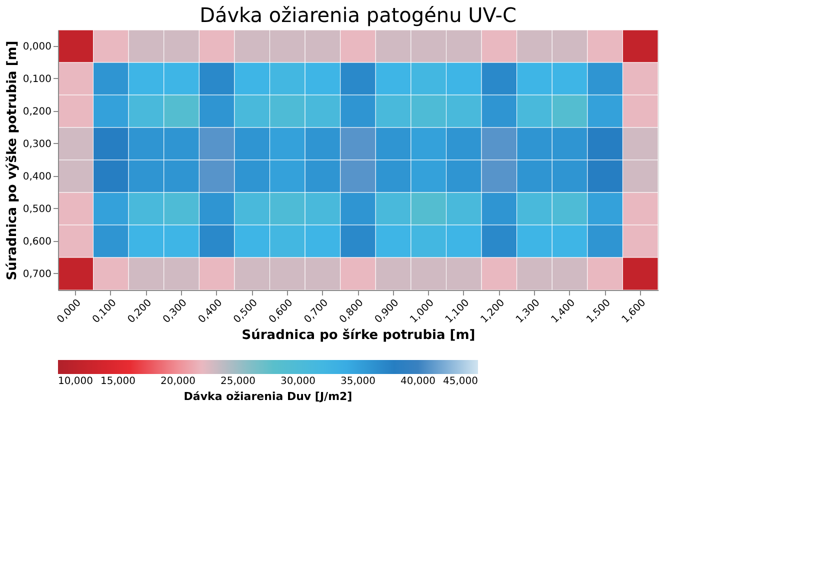  Describe the element at coordinates (37, 209) in the screenshot. I see `y-tick-label: 0,500` at that location.